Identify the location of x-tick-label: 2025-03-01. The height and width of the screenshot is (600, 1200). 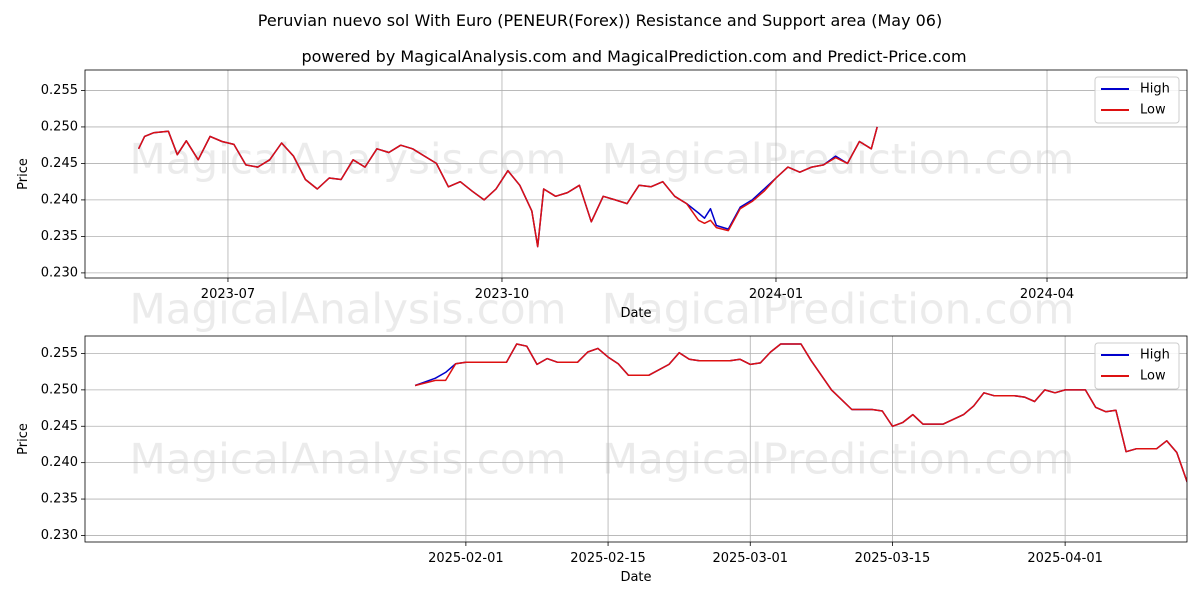
(750, 558).